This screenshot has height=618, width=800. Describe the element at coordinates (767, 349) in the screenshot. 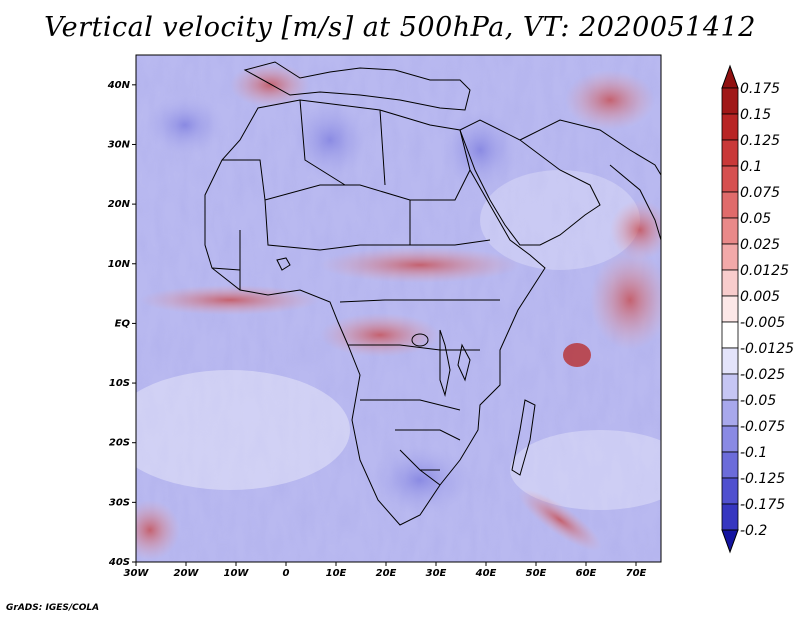

I see `colorbar-label: -0.0125` at that location.